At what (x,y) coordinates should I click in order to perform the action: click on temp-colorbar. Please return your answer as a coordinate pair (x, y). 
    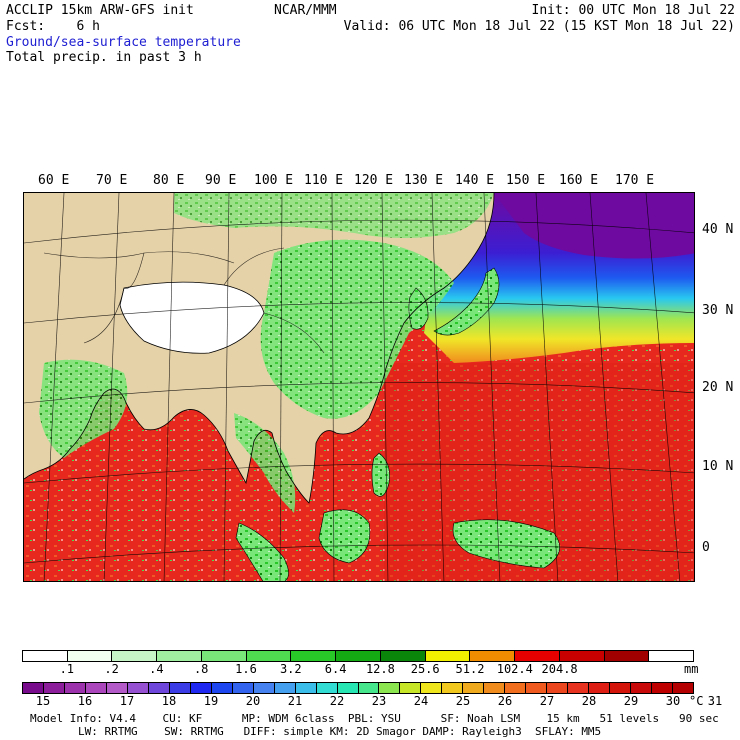
    Looking at the image, I should click on (358, 688).